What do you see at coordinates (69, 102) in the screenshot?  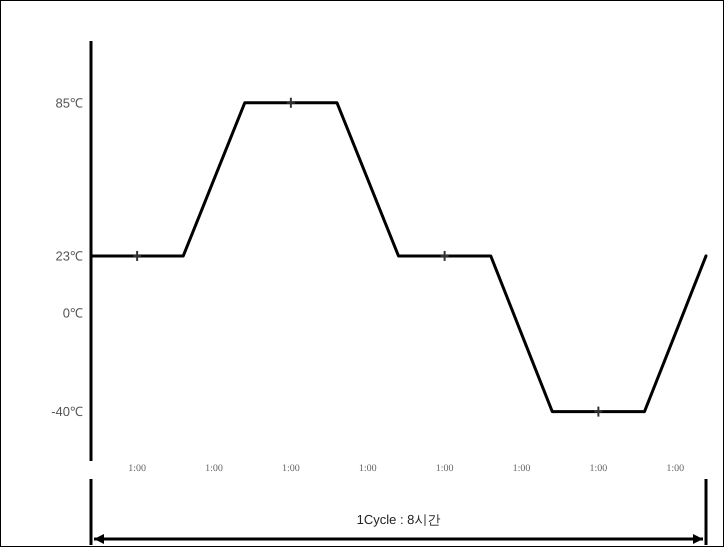 I see `y-tick-label: 85℃` at bounding box center [69, 102].